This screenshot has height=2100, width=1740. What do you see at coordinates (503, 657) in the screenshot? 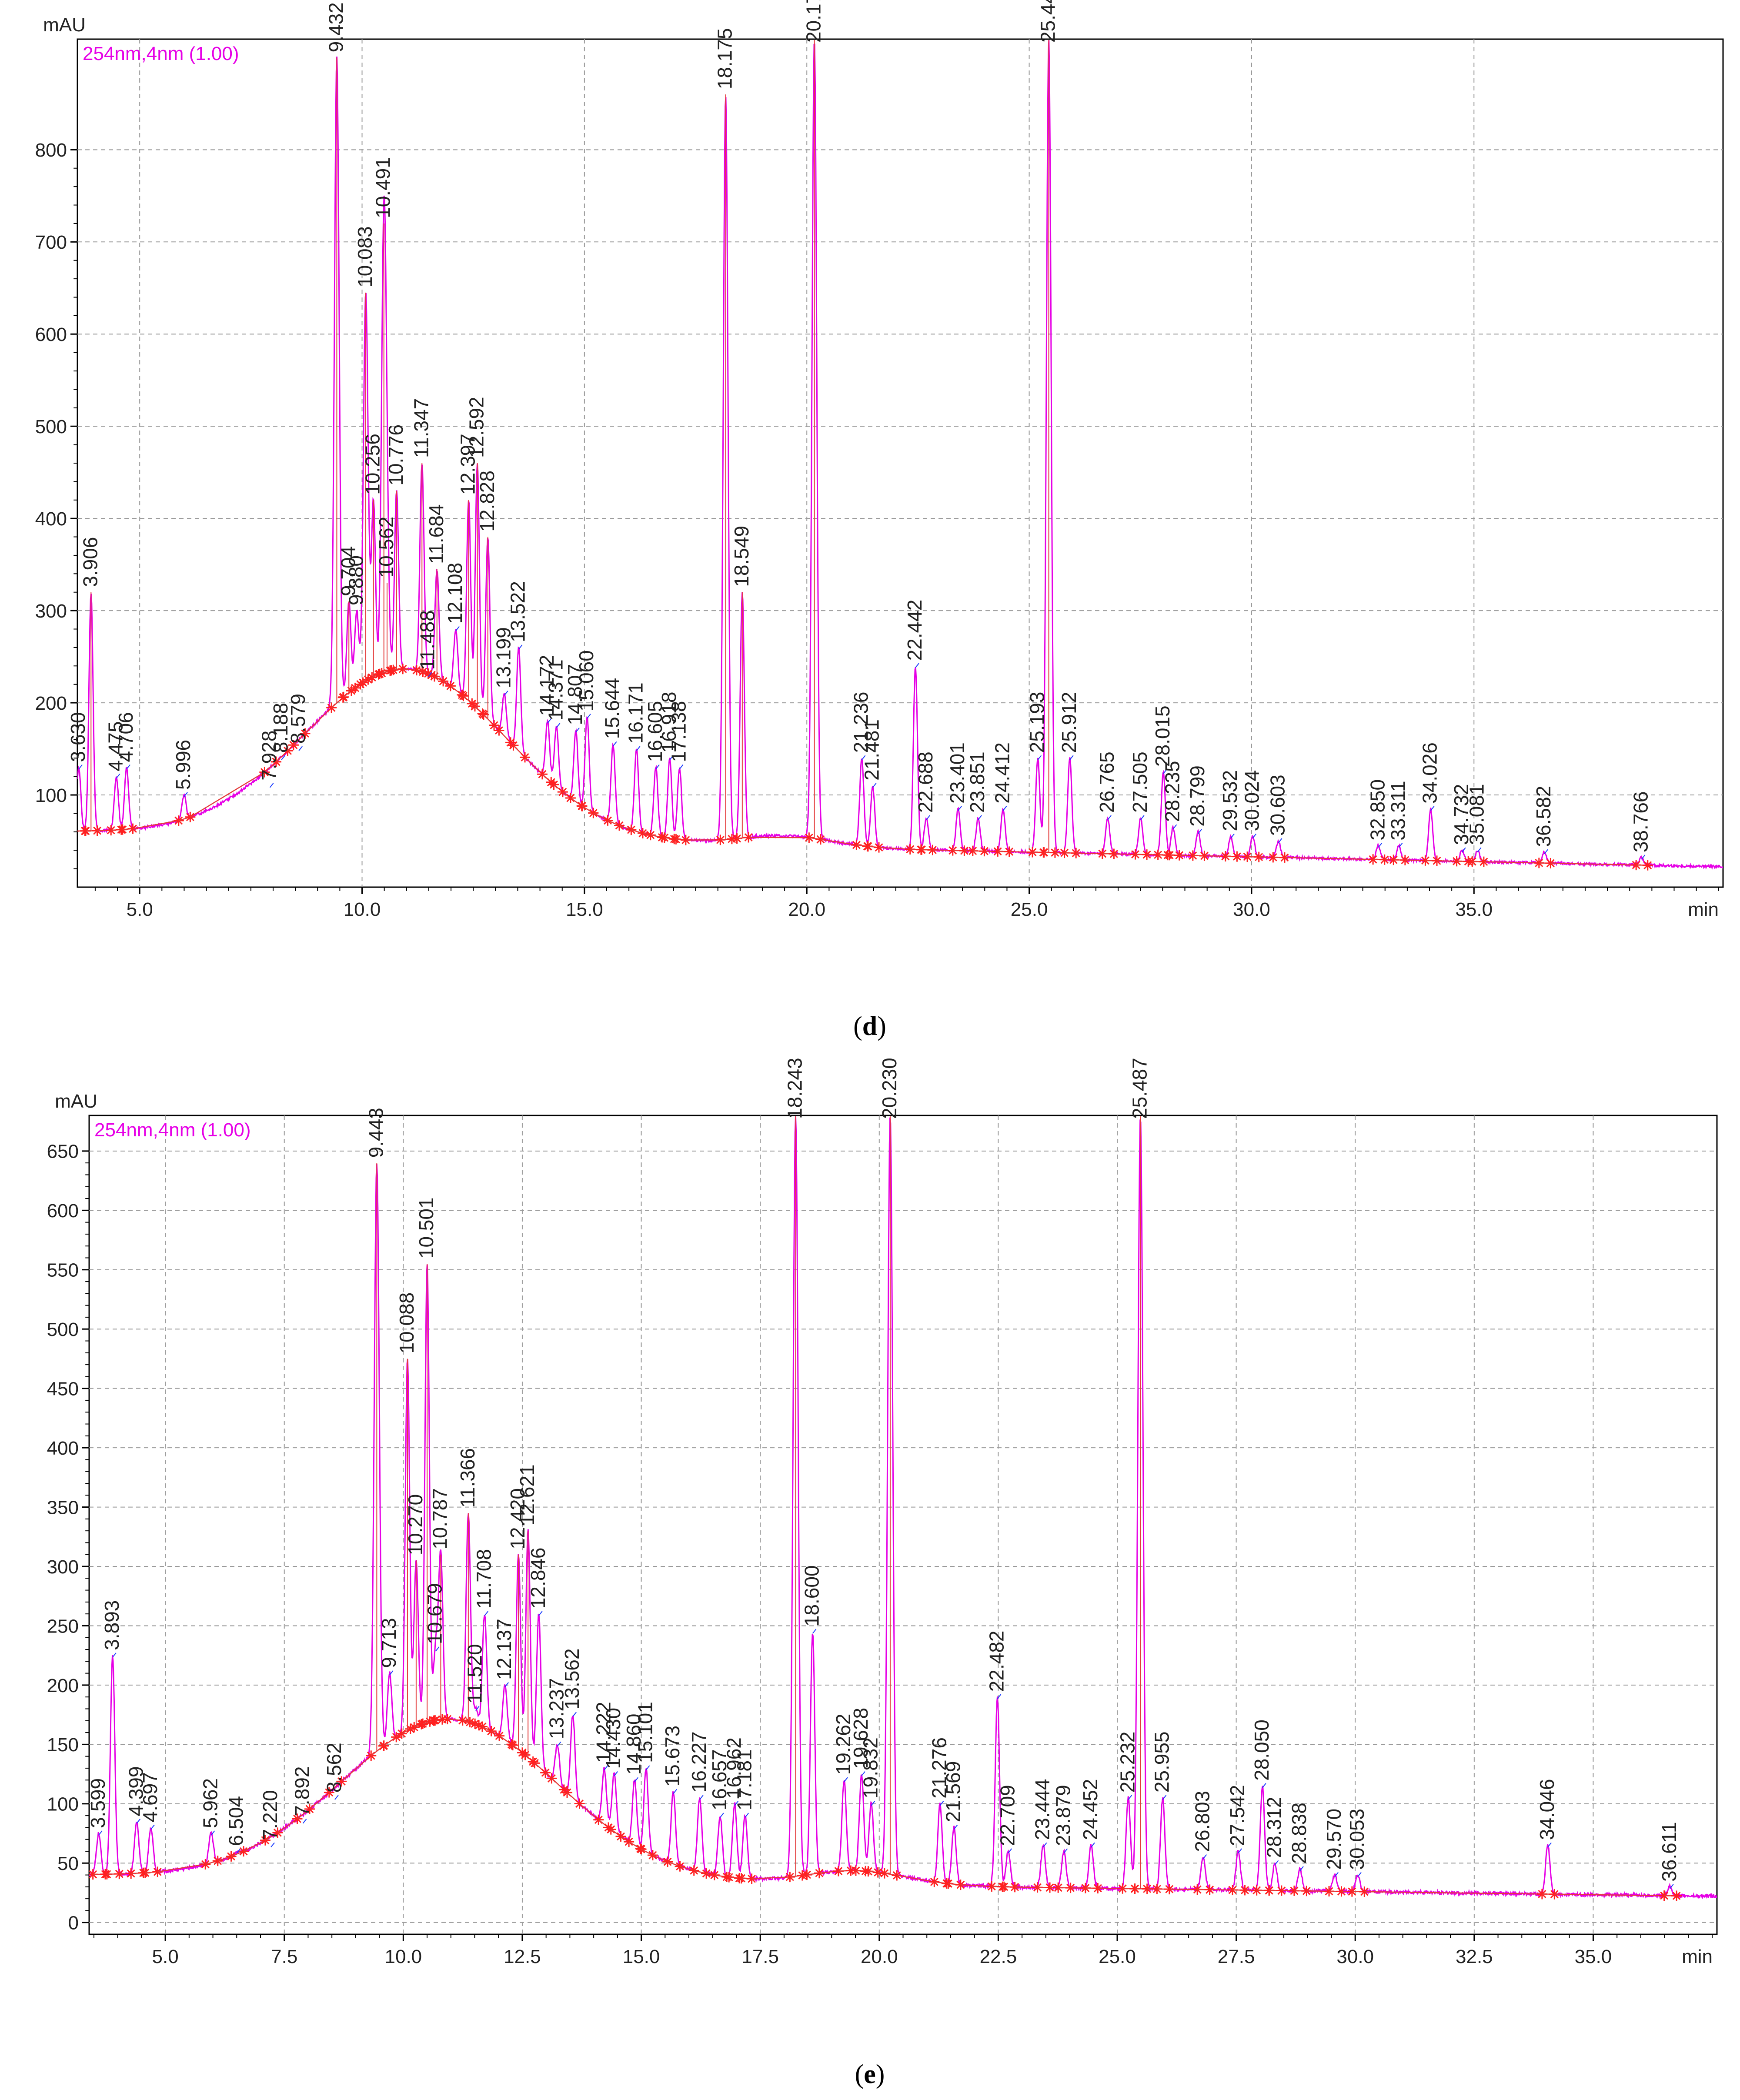
I see `peak-label: 13.199` at bounding box center [503, 657].